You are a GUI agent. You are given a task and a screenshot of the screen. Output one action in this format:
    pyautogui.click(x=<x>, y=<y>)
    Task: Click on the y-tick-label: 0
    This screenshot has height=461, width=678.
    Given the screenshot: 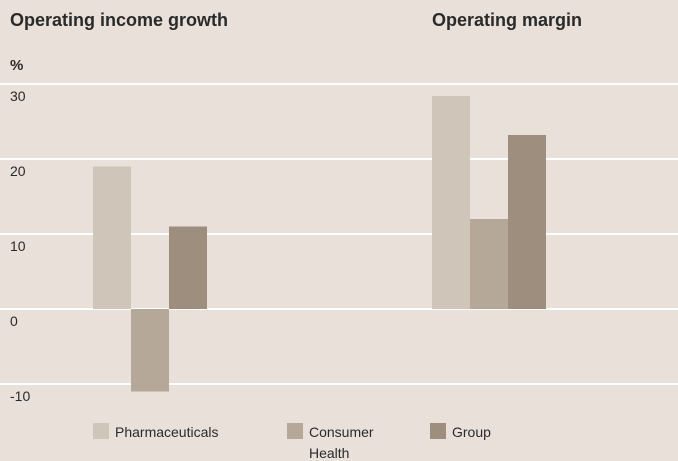 What is the action you would take?
    pyautogui.click(x=14, y=321)
    